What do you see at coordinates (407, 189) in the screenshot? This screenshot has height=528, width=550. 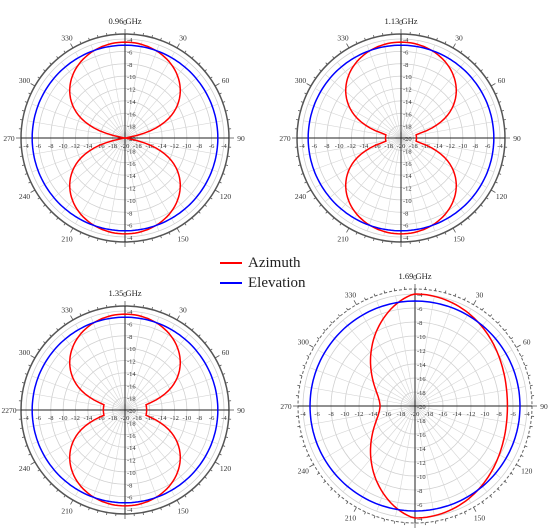 I see `r-tick-label: -12` at bounding box center [407, 189].